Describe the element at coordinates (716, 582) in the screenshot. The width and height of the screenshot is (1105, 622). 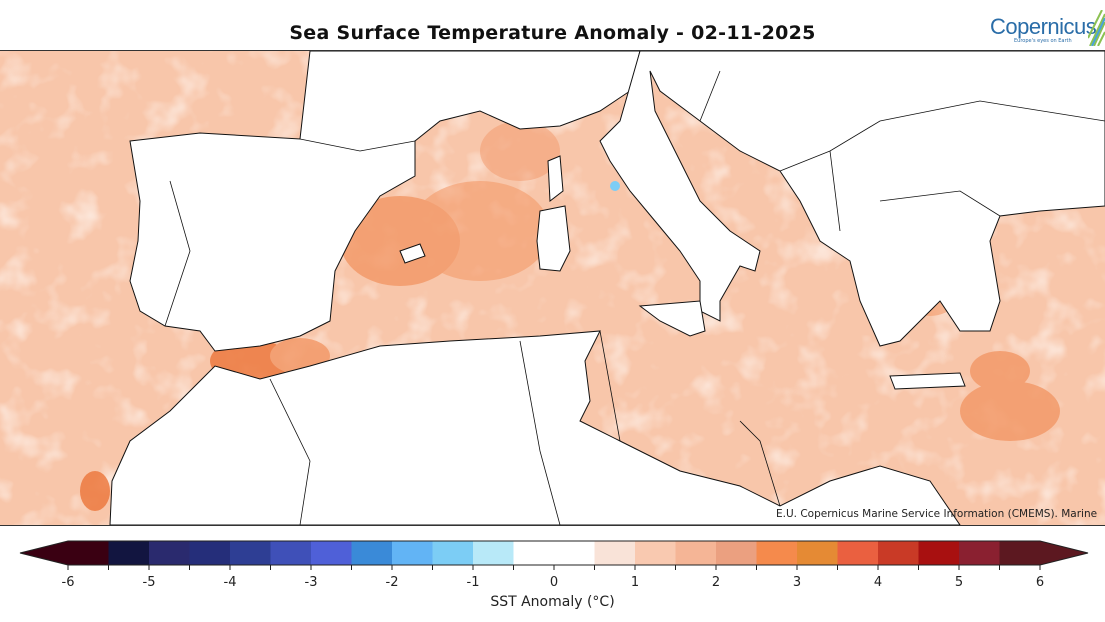
I see `colorbar-tick-label: 2` at that location.